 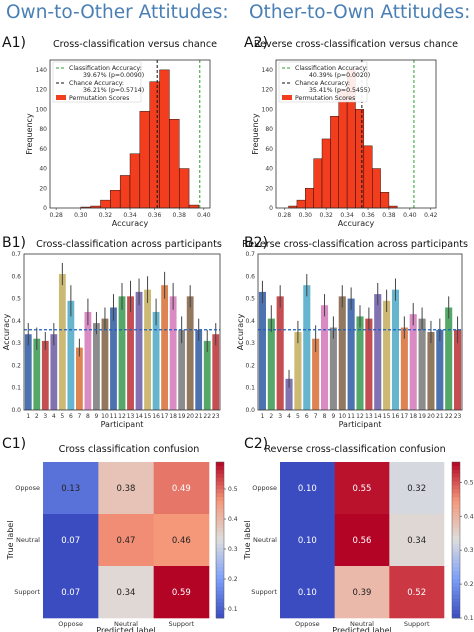 I want to click on colorbar-tick-label: 0.5, so click(x=233, y=489).